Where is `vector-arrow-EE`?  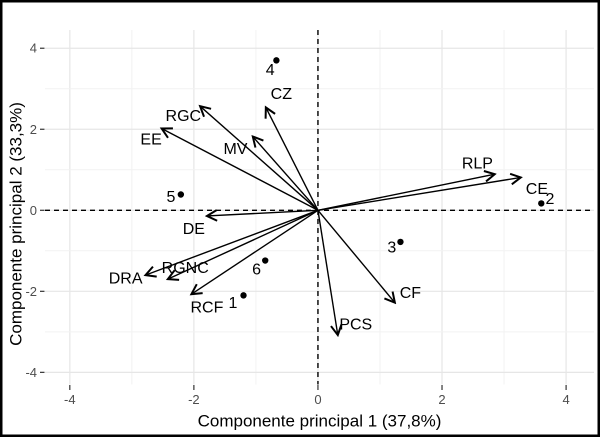 vector-arrow-EE is located at coordinates (240, 169).